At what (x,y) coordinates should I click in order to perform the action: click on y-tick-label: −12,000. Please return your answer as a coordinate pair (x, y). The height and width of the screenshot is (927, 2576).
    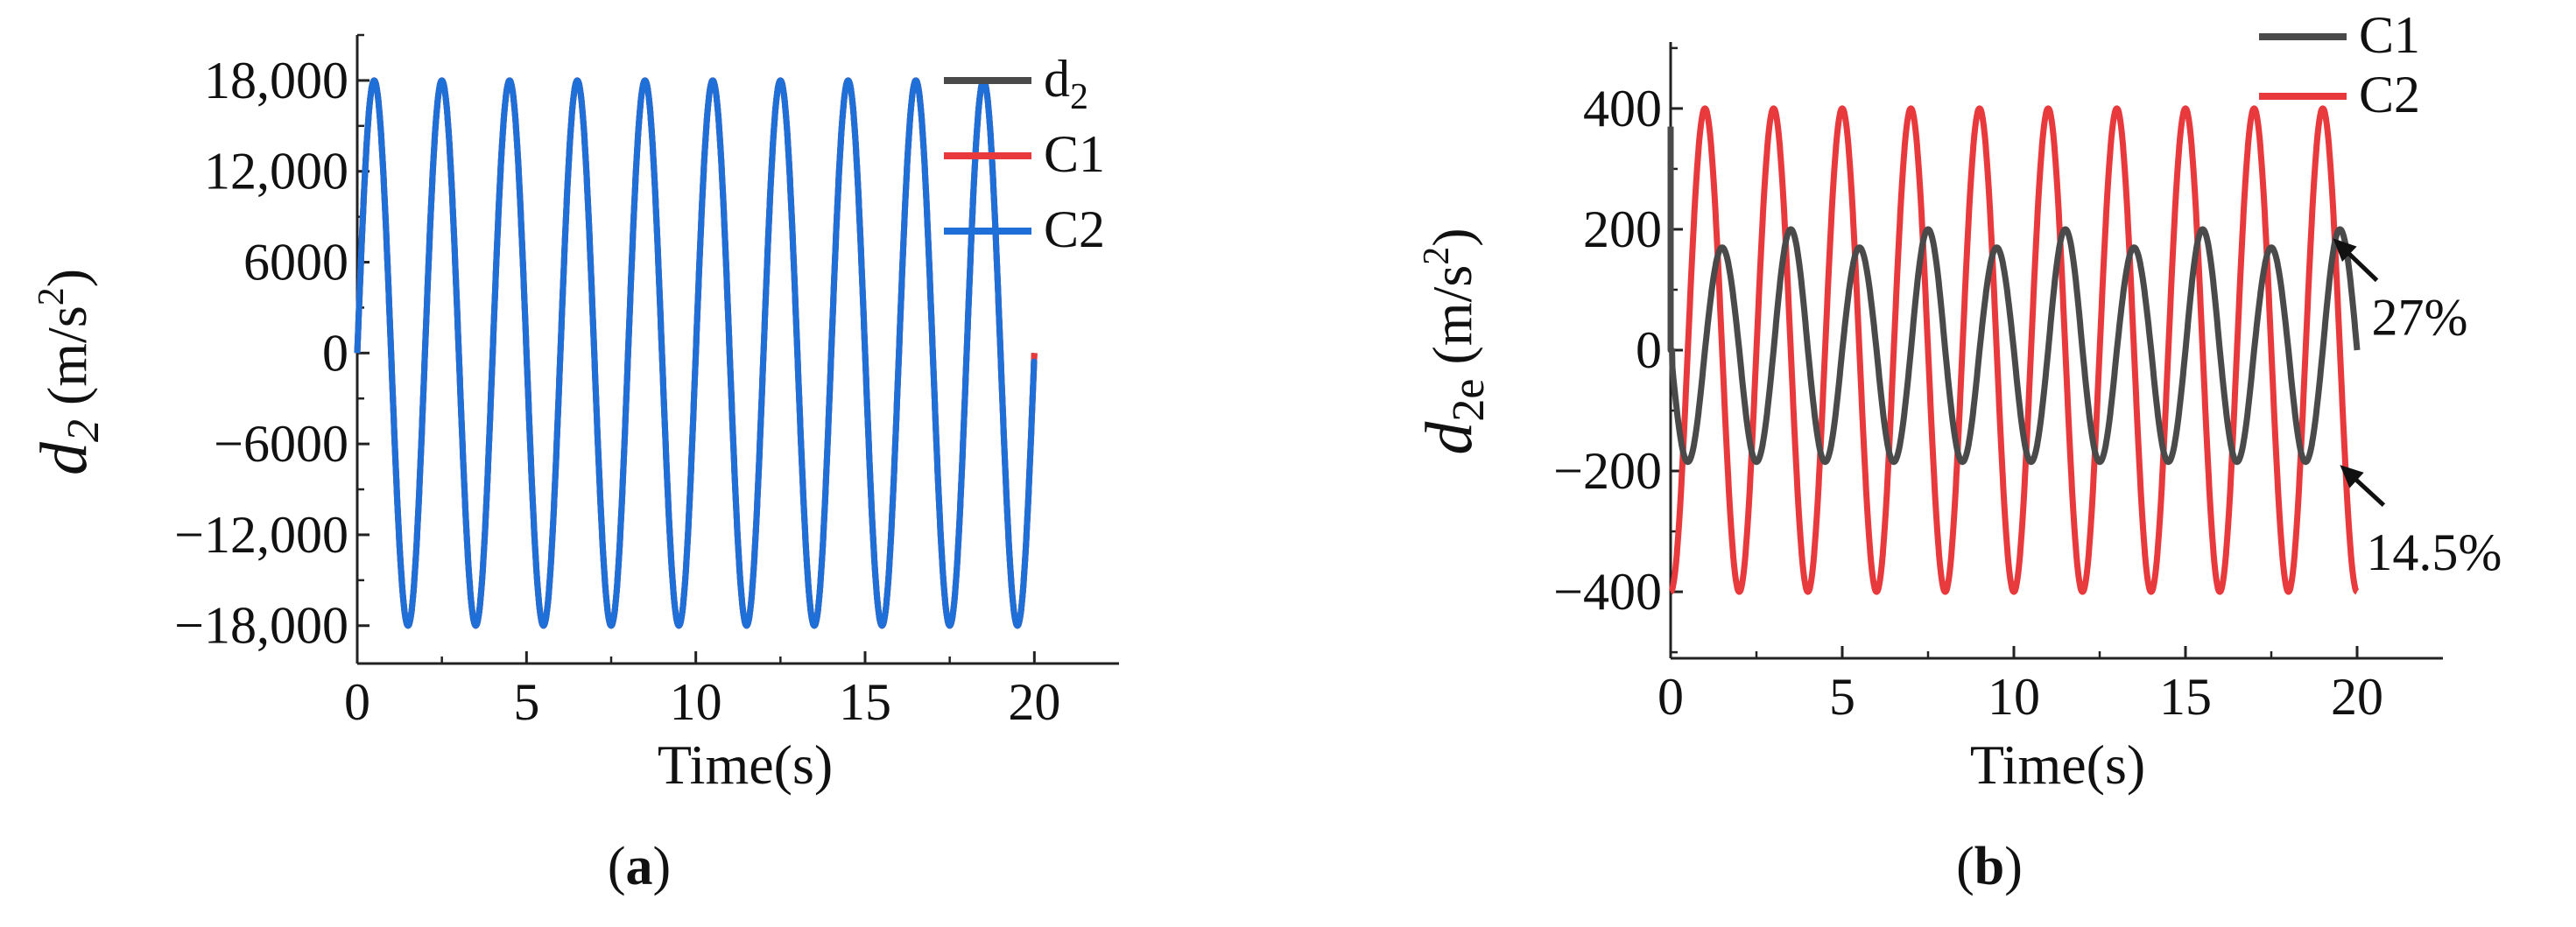
    Looking at the image, I should click on (261, 535).